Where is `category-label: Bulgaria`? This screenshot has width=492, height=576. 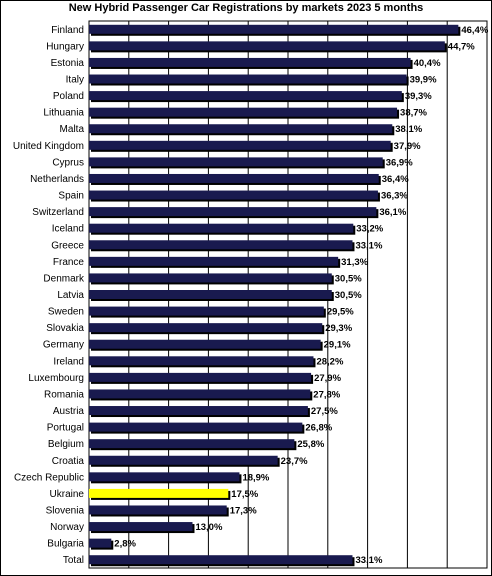
category-label: Bulgaria is located at coordinates (65, 544).